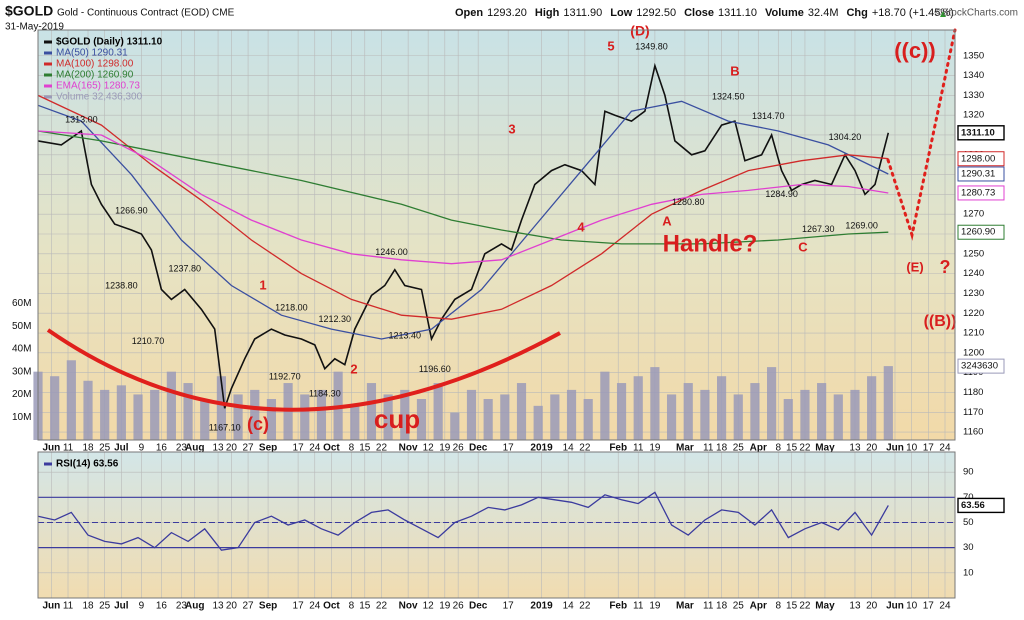 Image resolution: width=1024 pixels, height=620 pixels. What do you see at coordinates (978, 232) in the screenshot?
I see `value-tag-label: 1260.90` at bounding box center [978, 232].